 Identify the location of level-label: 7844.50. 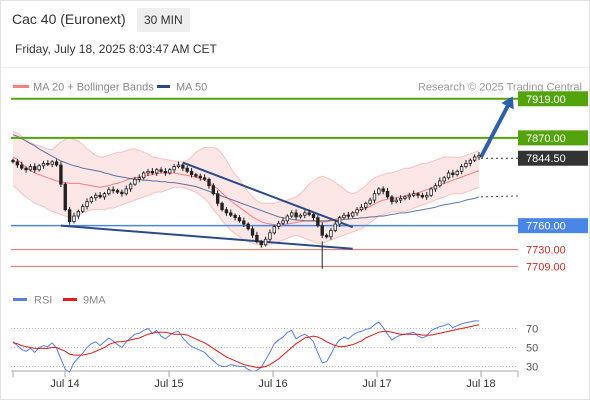
(546, 159).